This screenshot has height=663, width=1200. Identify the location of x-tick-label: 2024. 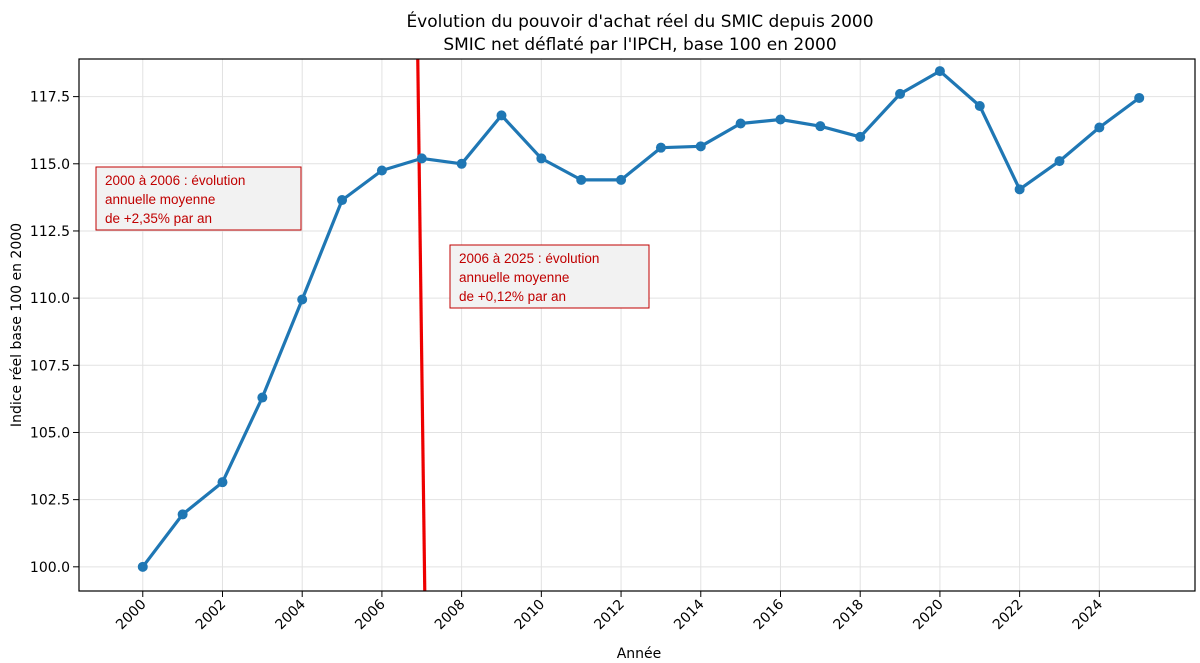
(1088, 614).